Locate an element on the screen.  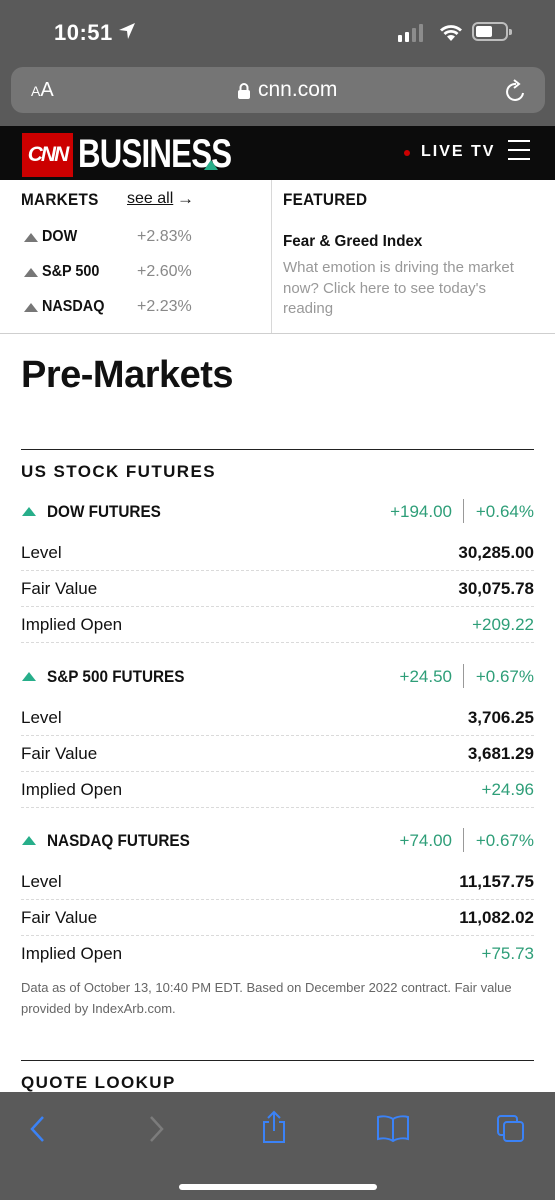
featured-heading: FEATURED is located at coordinates (325, 199).